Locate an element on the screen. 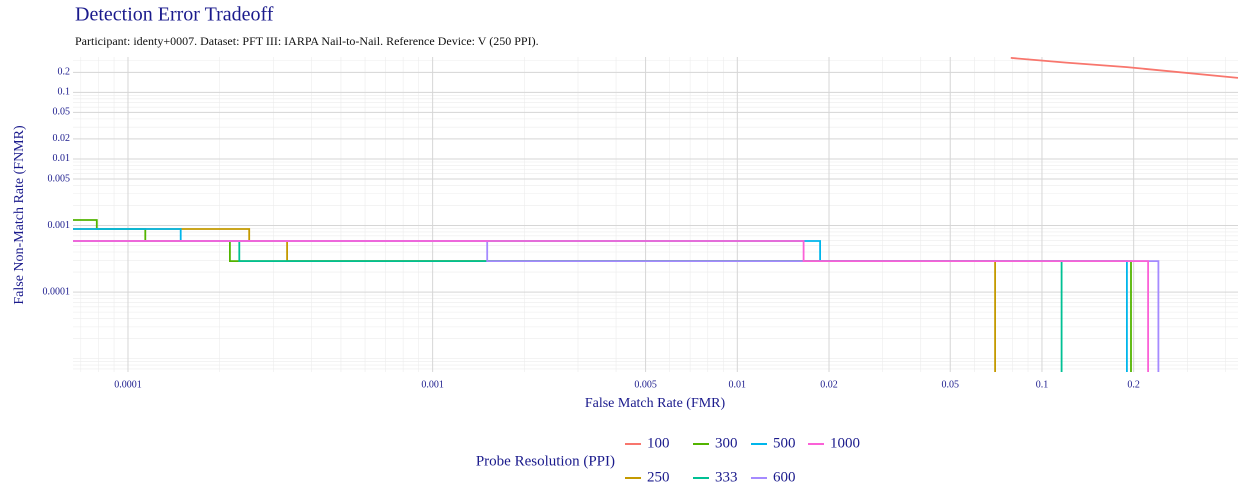 The width and height of the screenshot is (1238, 490). legend-label: 1000 is located at coordinates (845, 443).